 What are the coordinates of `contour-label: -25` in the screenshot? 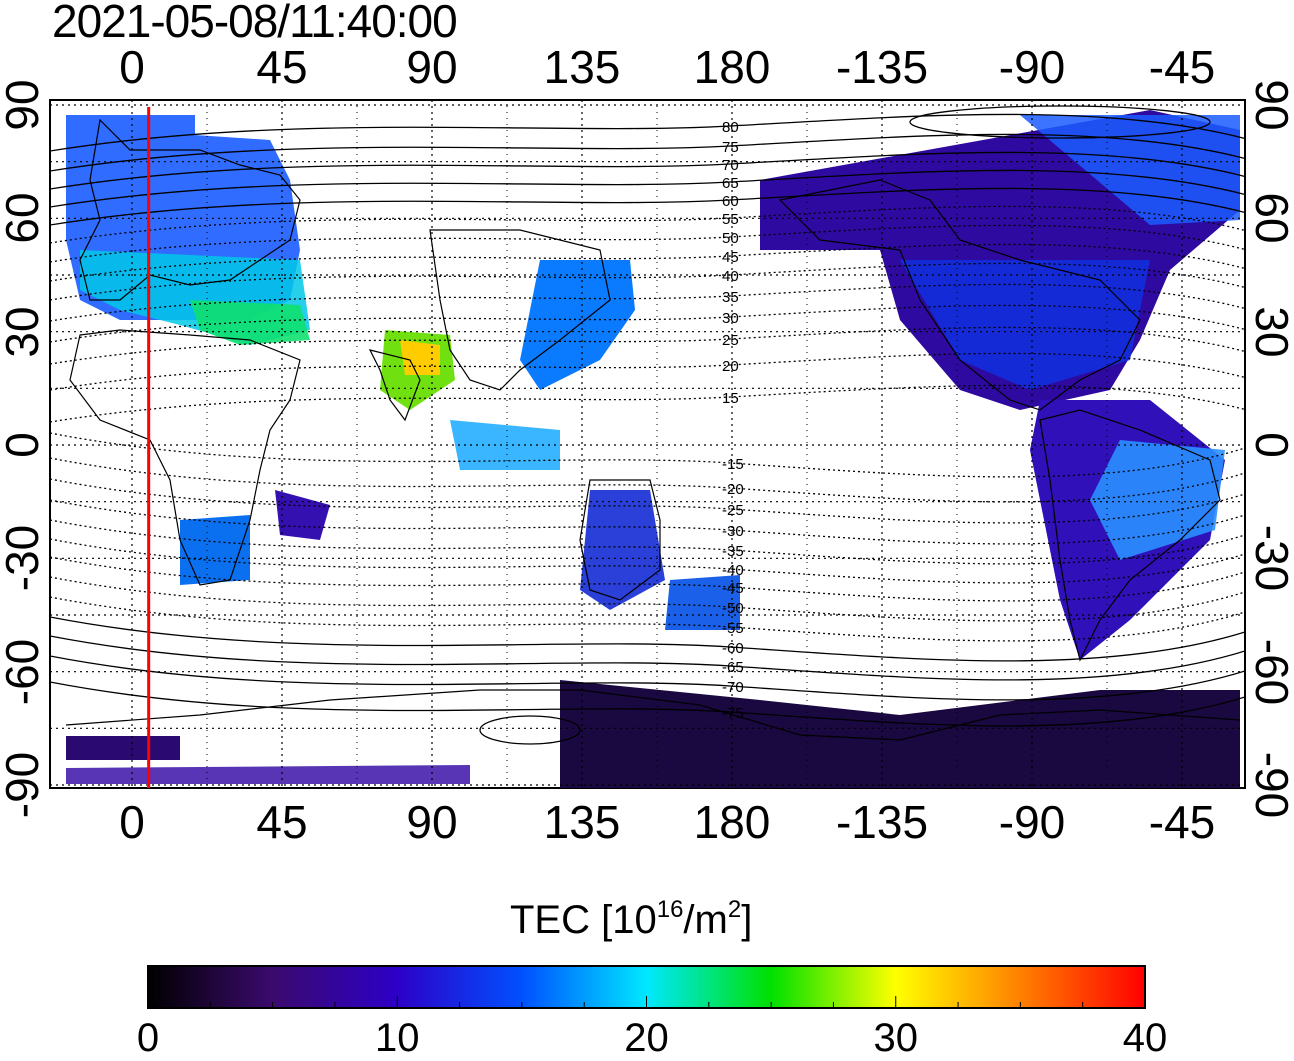 It's located at (733, 510).